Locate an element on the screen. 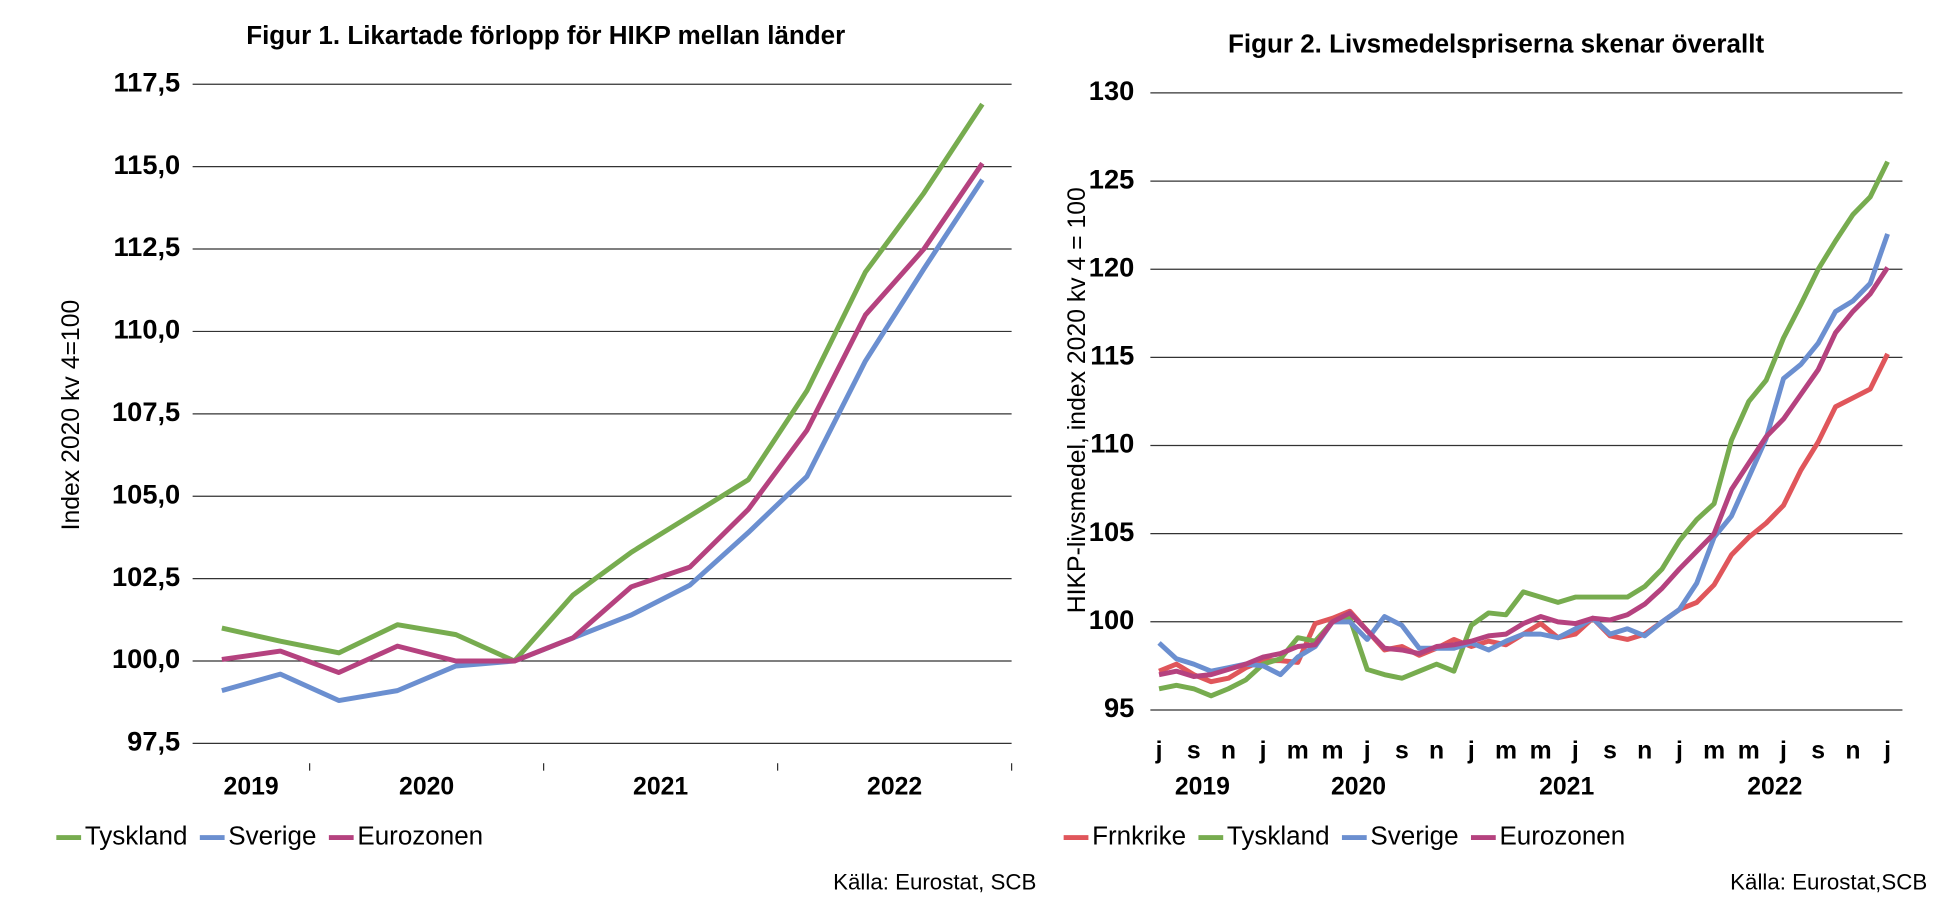 Image resolution: width=1934 pixels, height=902 pixels. y-tick-label: 102,5 is located at coordinates (146, 576).